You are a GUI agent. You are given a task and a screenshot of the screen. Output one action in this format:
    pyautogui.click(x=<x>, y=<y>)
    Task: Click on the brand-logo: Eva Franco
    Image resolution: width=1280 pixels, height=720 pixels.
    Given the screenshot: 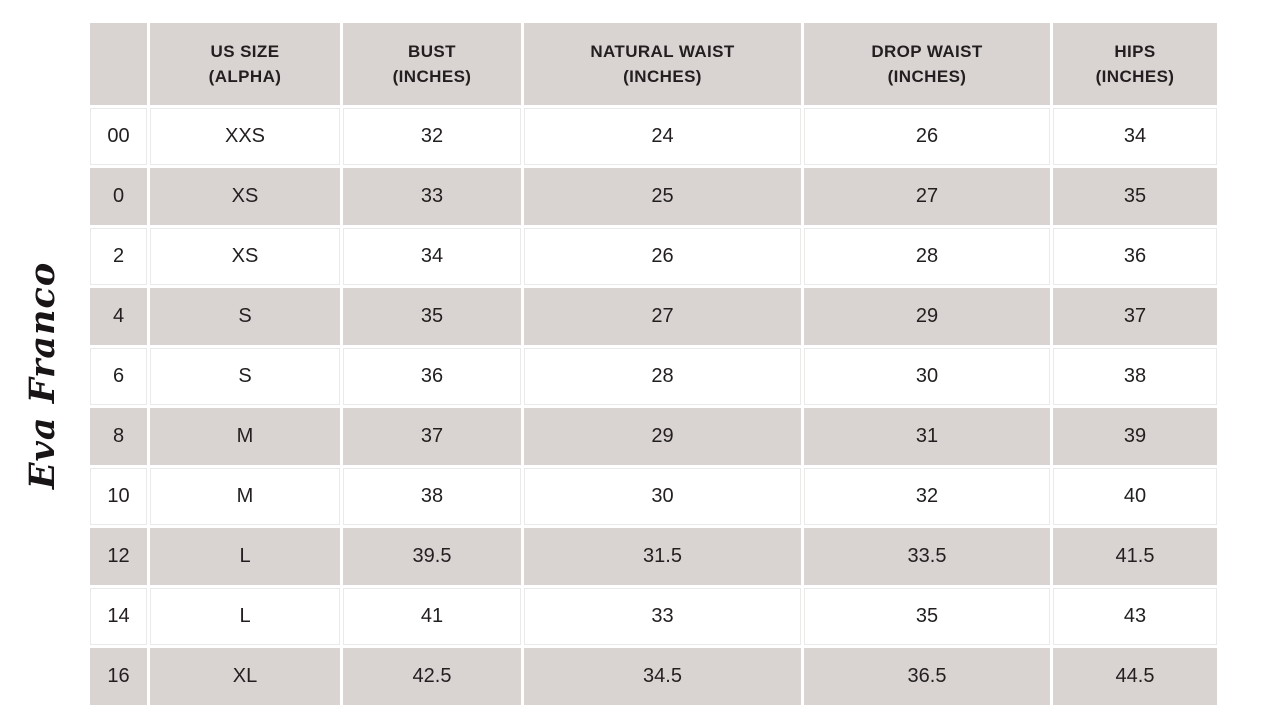 What is the action you would take?
    pyautogui.click(x=43, y=374)
    